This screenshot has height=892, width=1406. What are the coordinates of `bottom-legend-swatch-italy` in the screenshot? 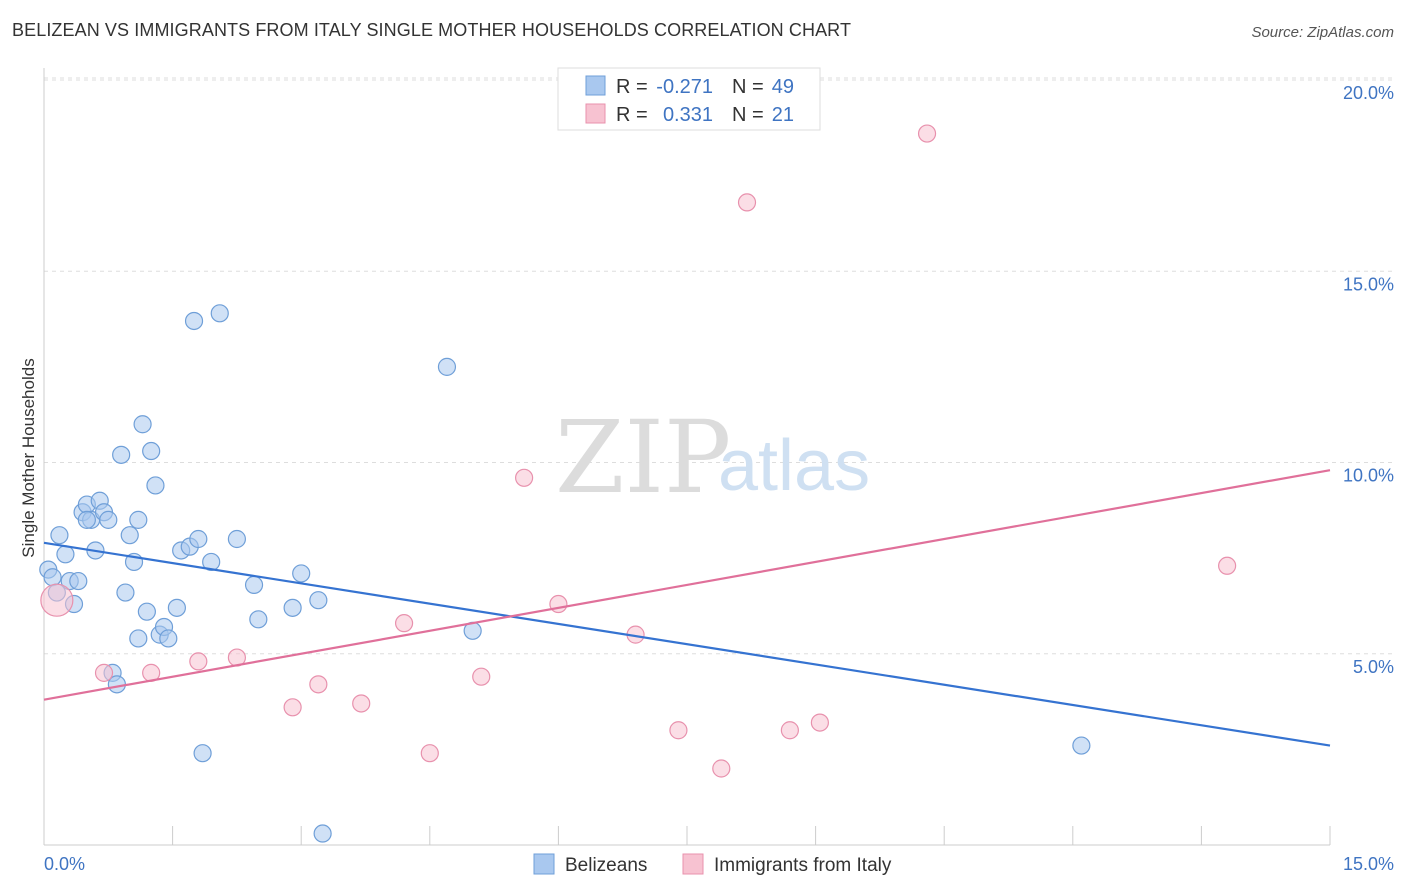 It's located at (693, 864).